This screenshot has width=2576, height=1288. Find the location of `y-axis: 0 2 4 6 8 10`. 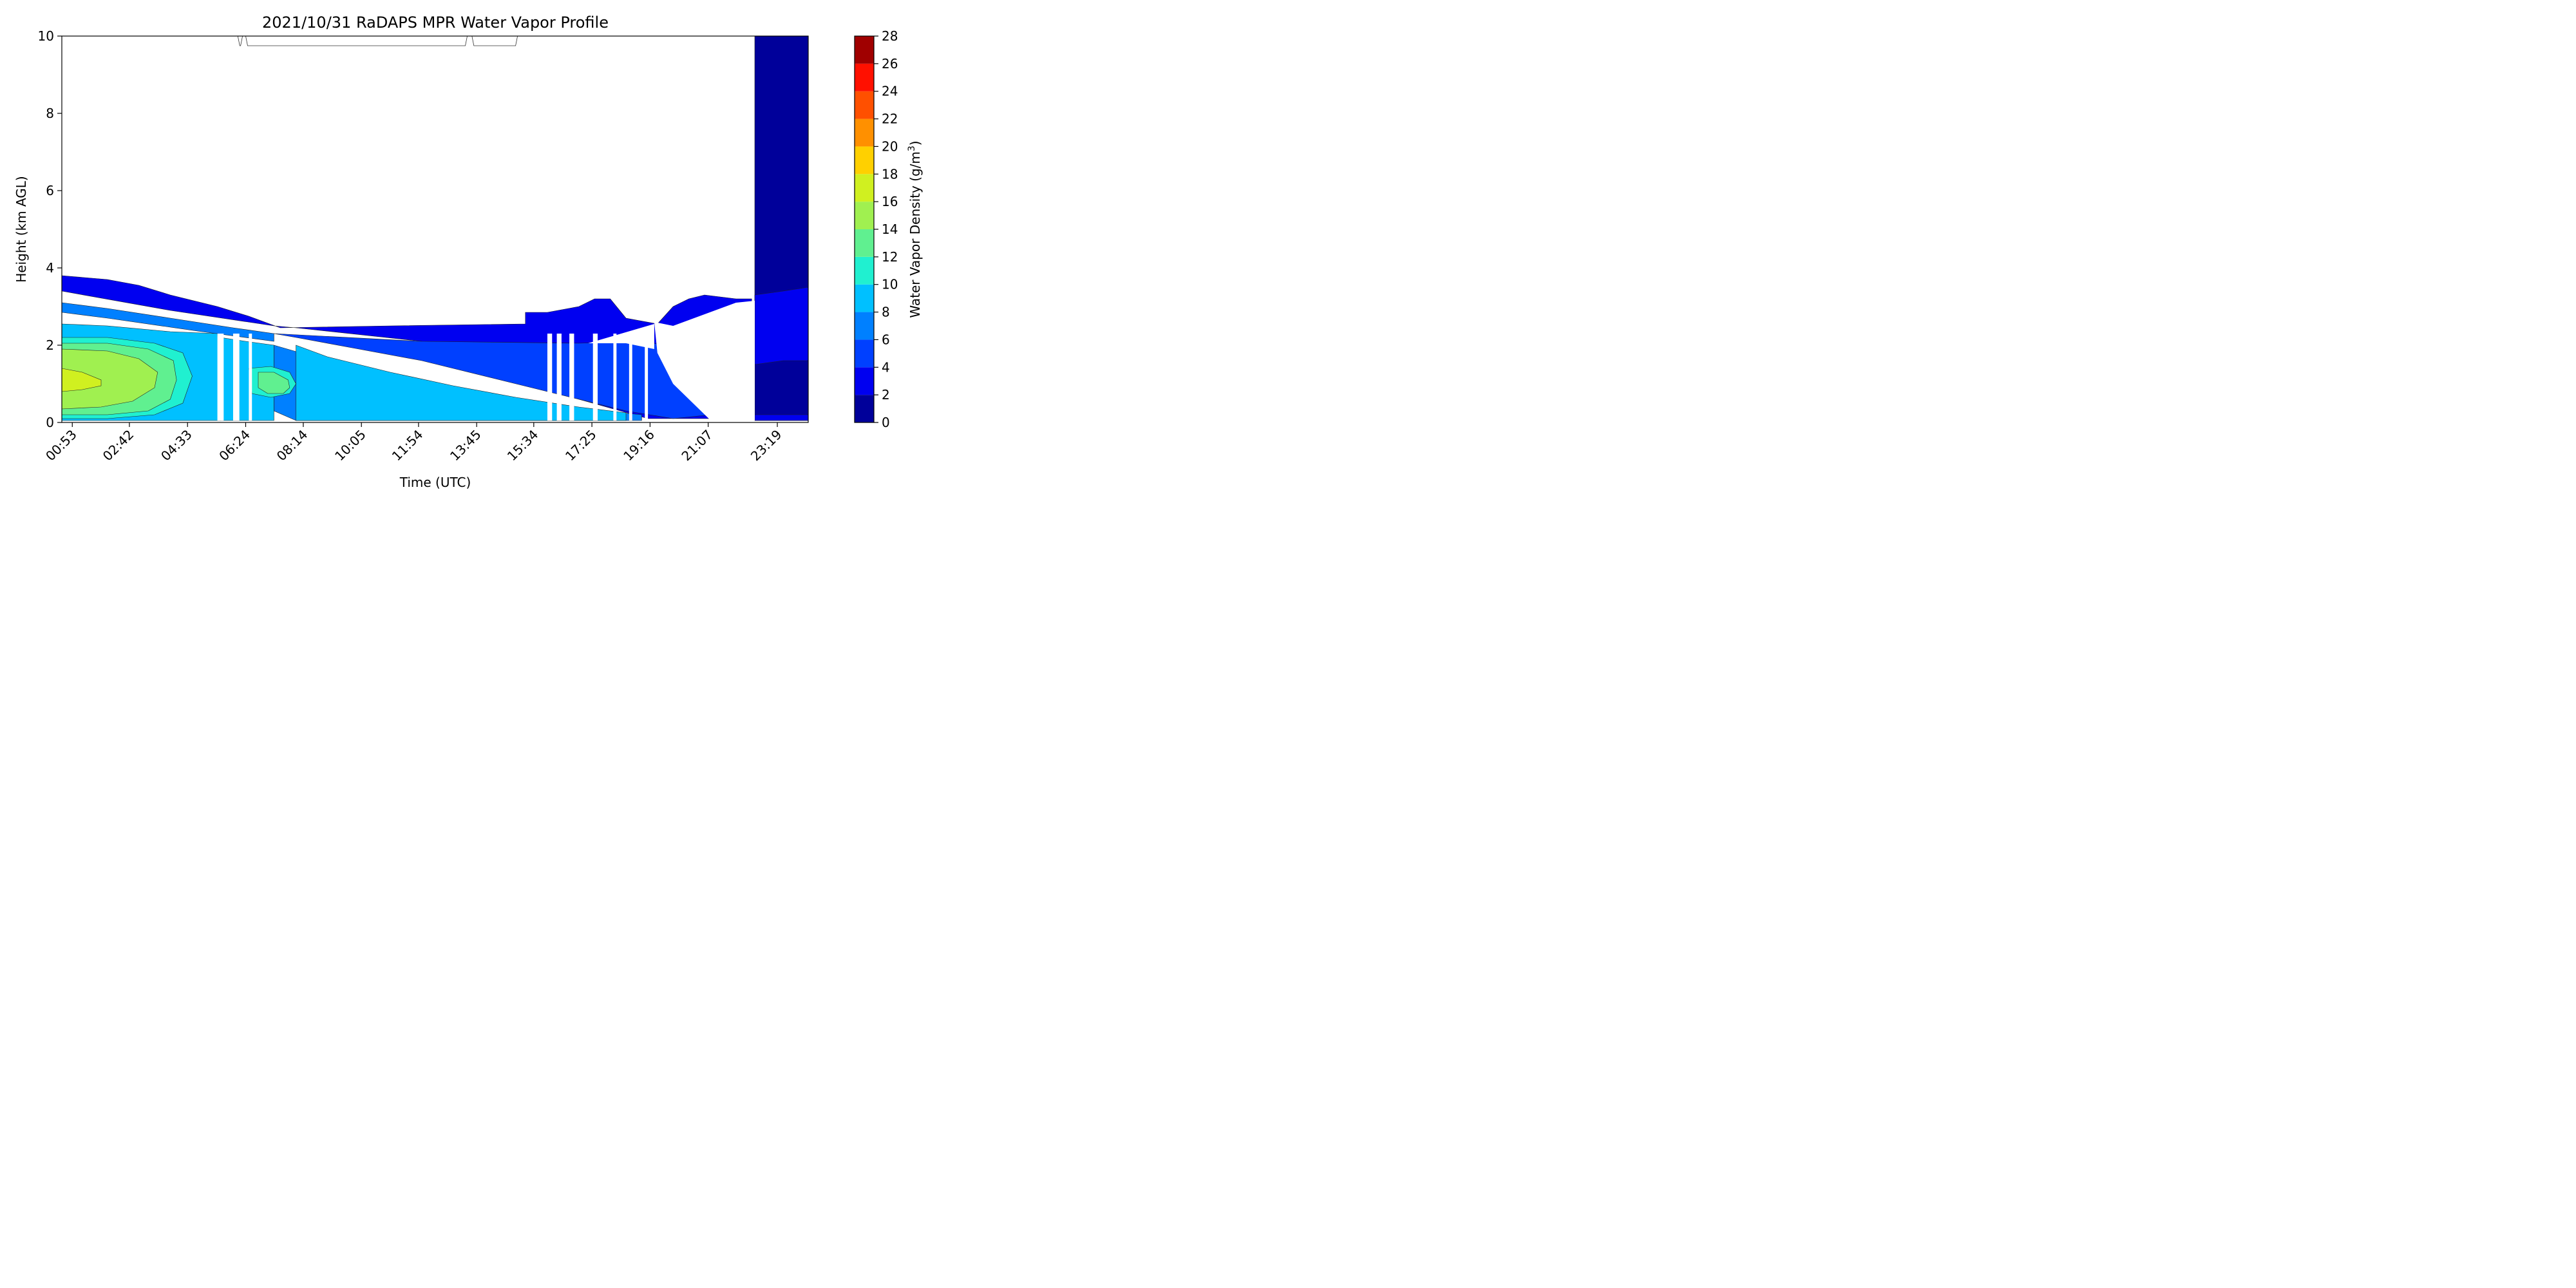

y-axis: 0 2 4 6 8 10 is located at coordinates (50, 229).